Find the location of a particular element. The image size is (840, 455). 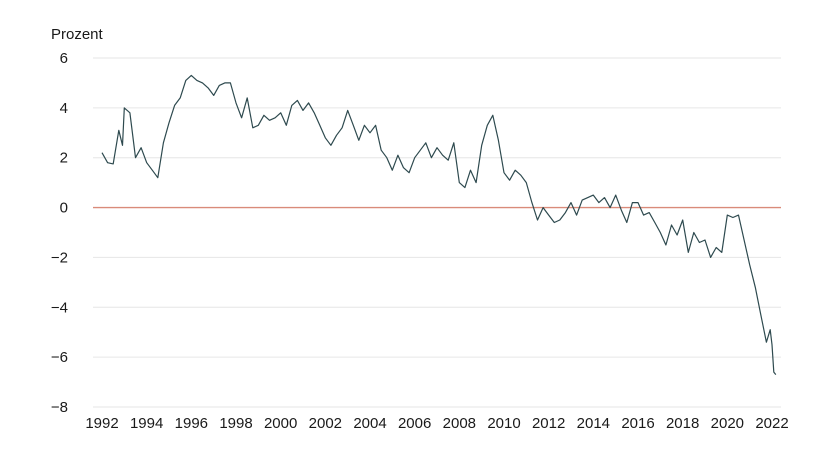

y-tick-label: −2 is located at coordinates (59, 257).